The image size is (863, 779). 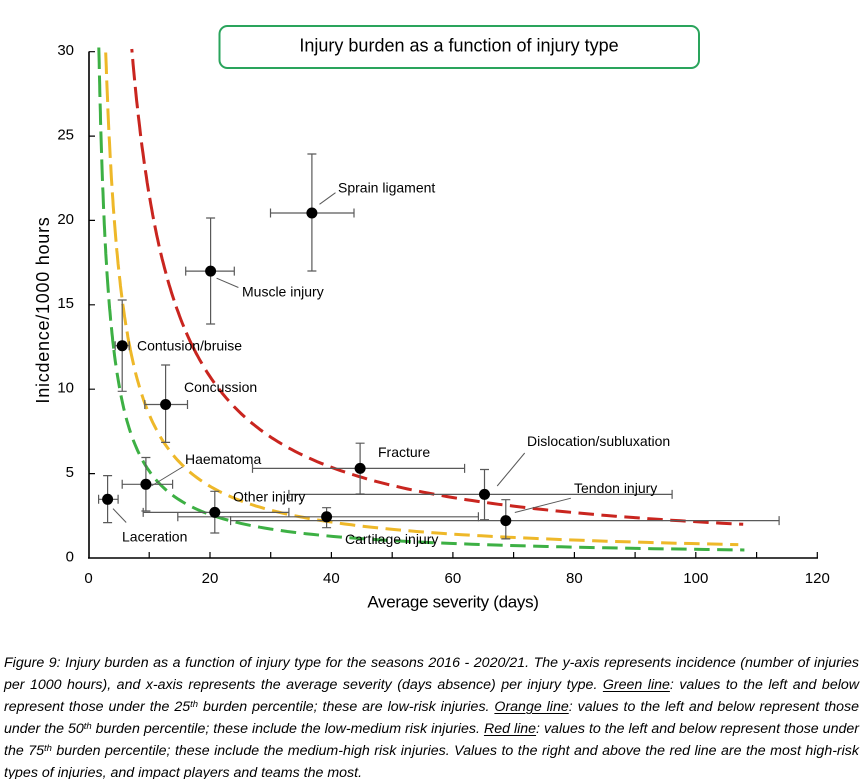 What do you see at coordinates (615, 488) in the screenshot?
I see `svg-text: Tendon injury` at bounding box center [615, 488].